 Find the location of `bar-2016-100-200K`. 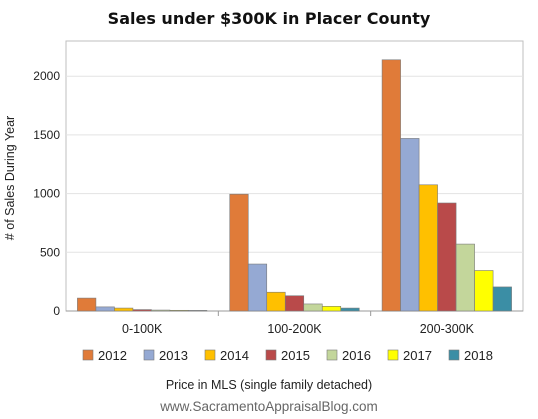

bar-2016-100-200K is located at coordinates (313, 307).